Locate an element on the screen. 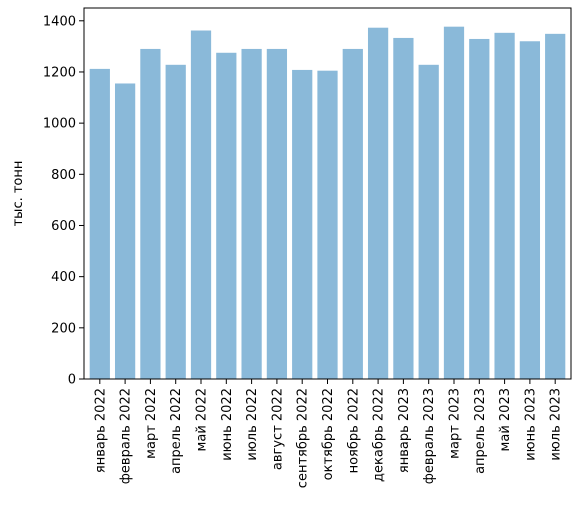 The height and width of the screenshot is (506, 580). y-tick-label: 1200 is located at coordinates (59, 72).